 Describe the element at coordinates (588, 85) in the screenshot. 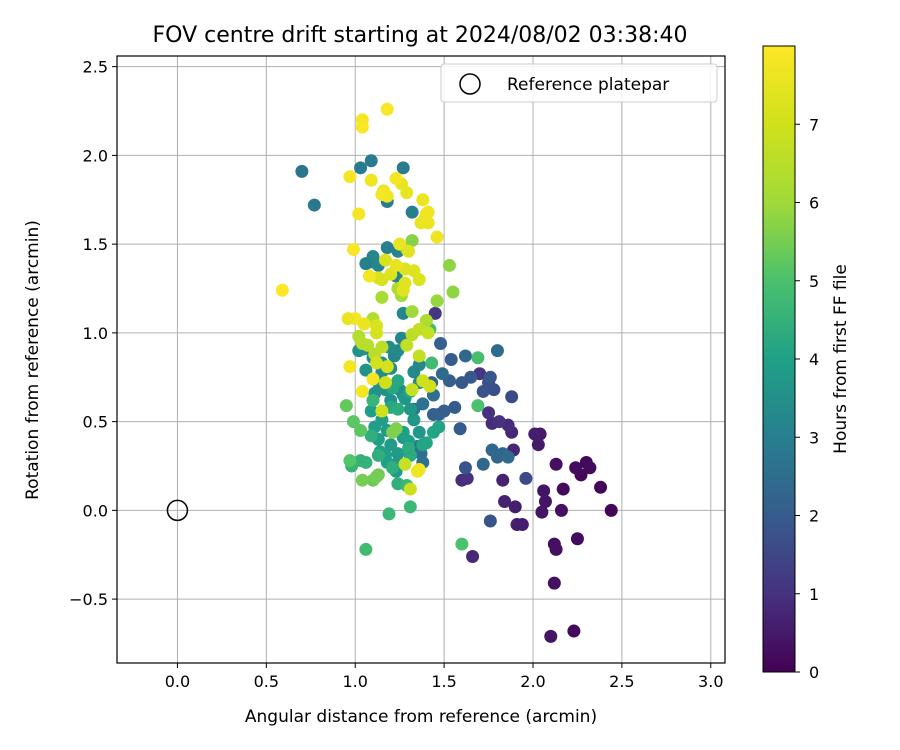

I see `legend-label: Reference platepar` at that location.